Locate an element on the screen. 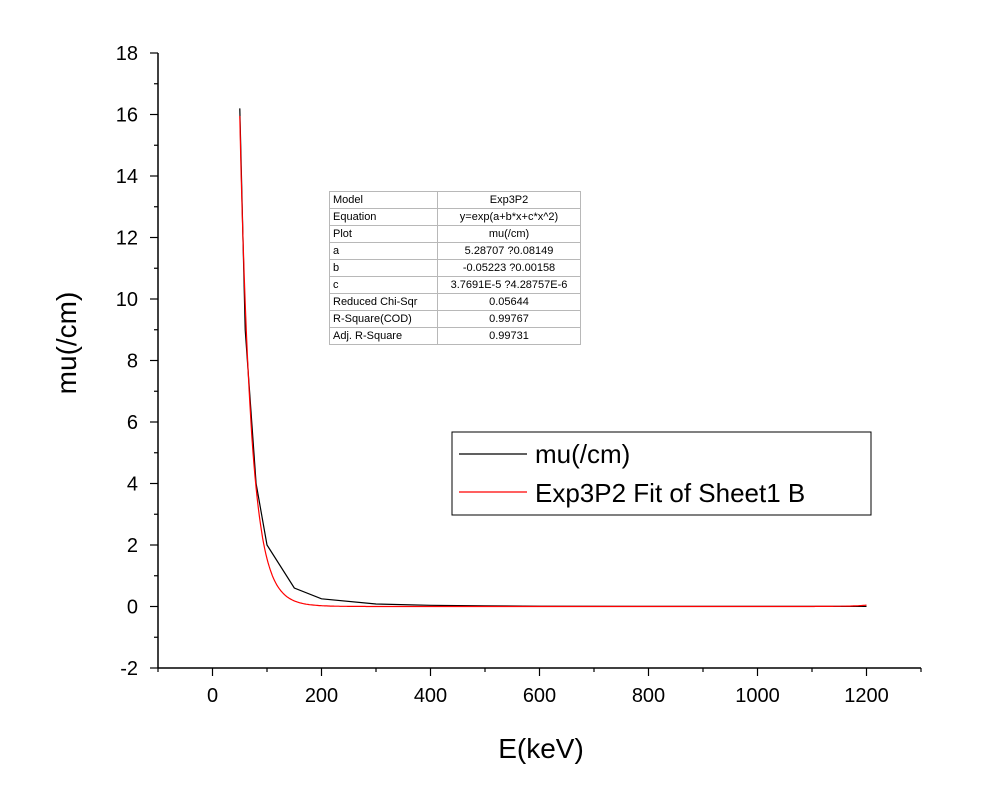 The height and width of the screenshot is (789, 985). y-tick-label: 16 is located at coordinates (127, 116).